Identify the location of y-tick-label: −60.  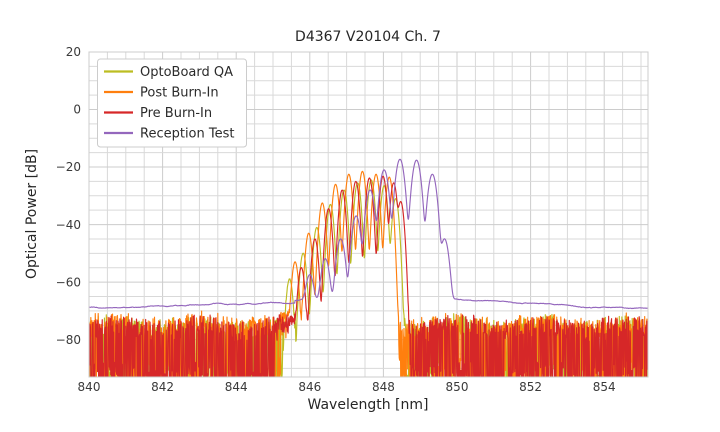
(68, 282).